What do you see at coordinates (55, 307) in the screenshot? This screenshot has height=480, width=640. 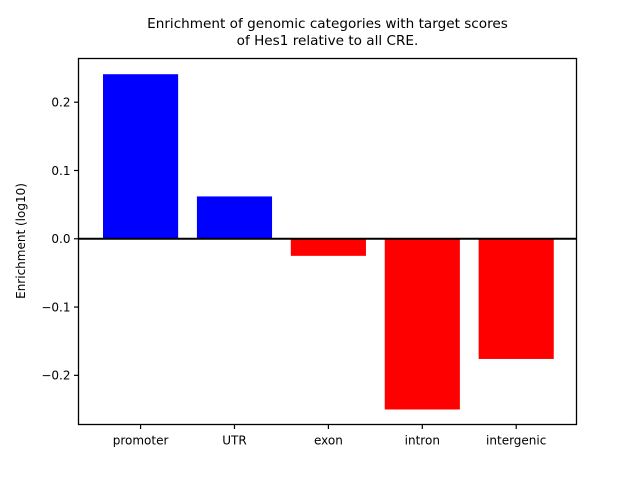 I see `y-tick-label: −0.1` at bounding box center [55, 307].